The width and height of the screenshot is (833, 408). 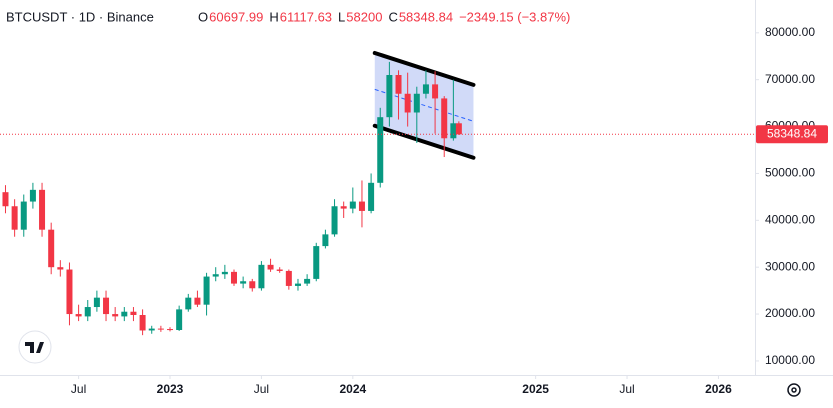 I want to click on symbol: BTCUSDT · 1D · Binance, so click(x=80, y=16).